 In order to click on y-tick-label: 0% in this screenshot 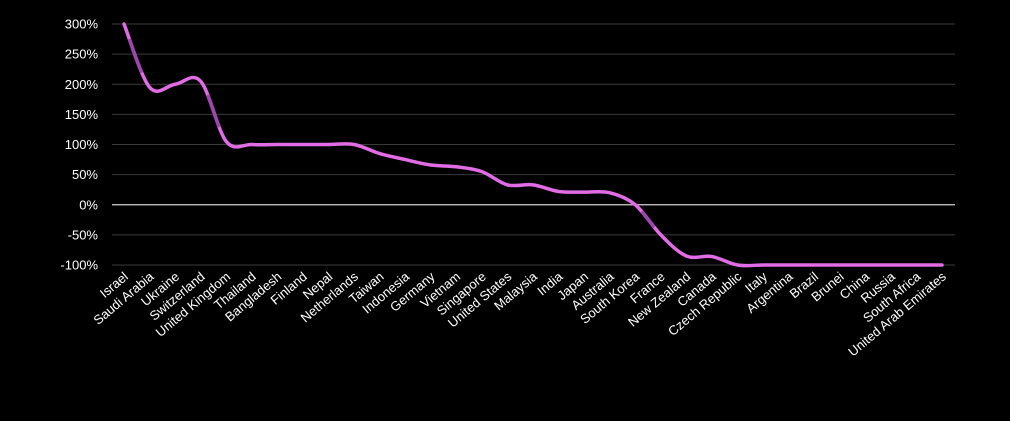, I will do `click(88, 204)`.